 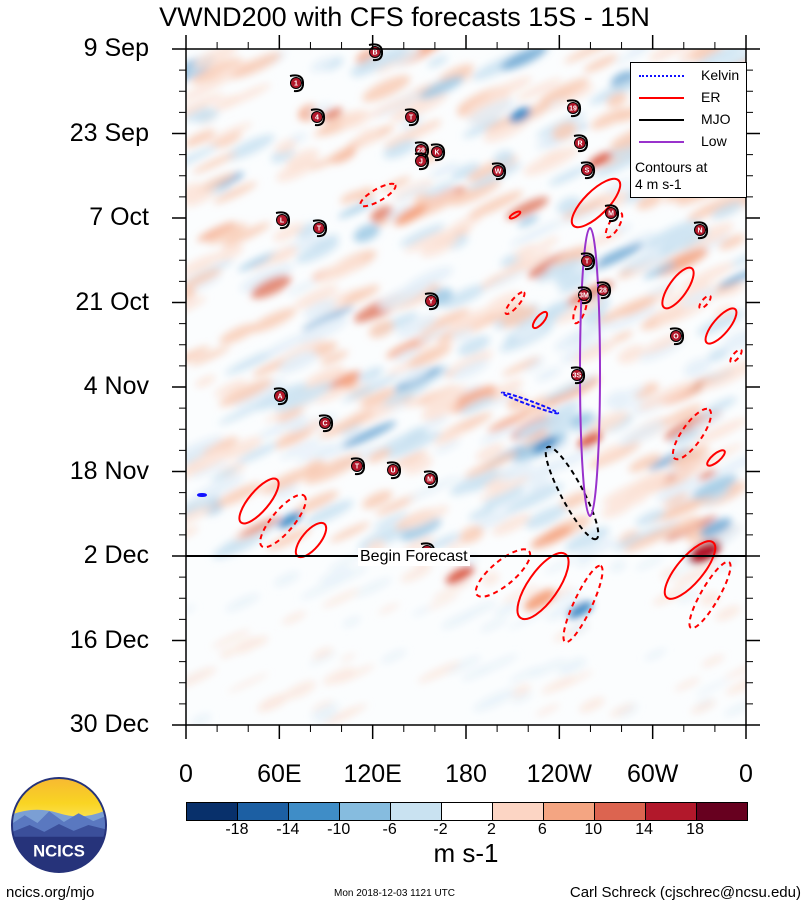 I want to click on storm-label: 1, so click(x=296, y=84).